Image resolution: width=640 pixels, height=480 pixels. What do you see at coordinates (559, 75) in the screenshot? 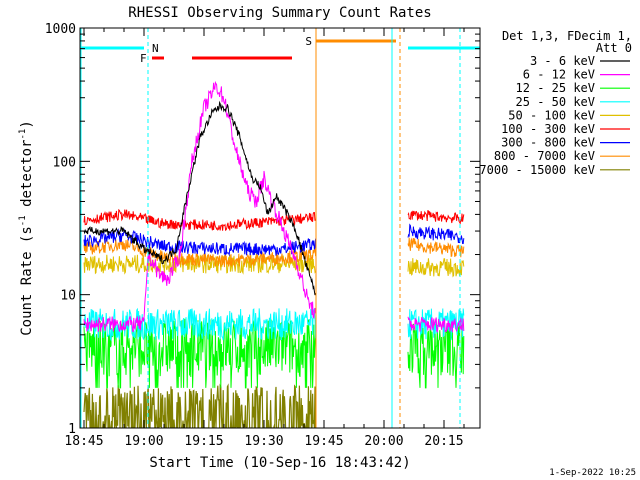
I see `legend-label: 6 - 12 keV` at bounding box center [559, 75].